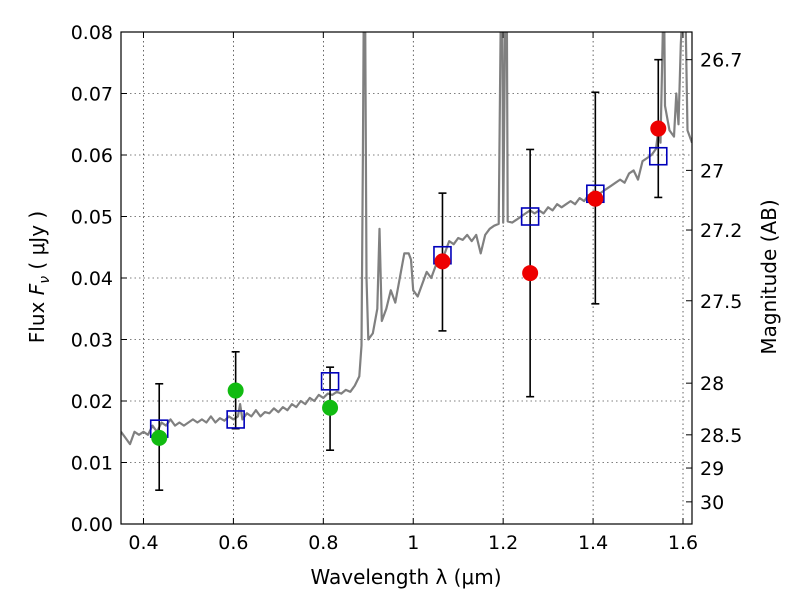 Image resolution: width=800 pixels, height=600 pixels. I want to click on y-tick-label: 0.06, so click(92, 156).